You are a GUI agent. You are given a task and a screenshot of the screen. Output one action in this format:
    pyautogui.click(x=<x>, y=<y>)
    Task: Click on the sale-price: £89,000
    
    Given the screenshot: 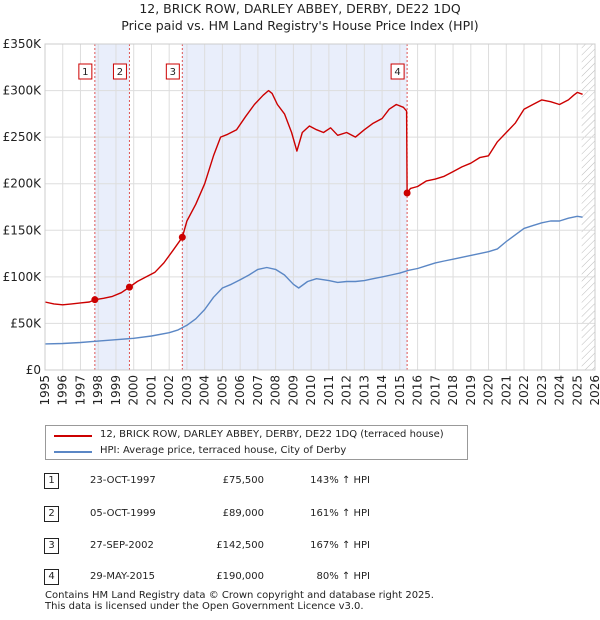 What is the action you would take?
    pyautogui.click(x=243, y=513)
    